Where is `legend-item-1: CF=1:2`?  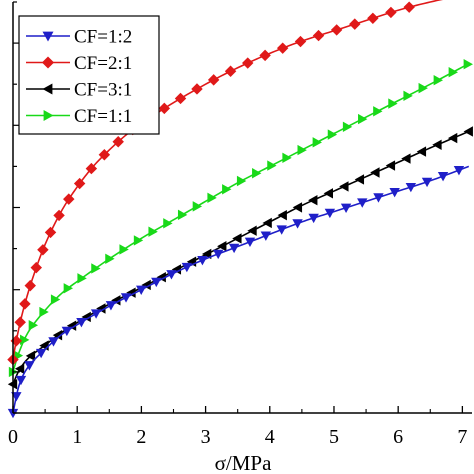
legend-item-1: CF=1:2 is located at coordinates (79, 37).